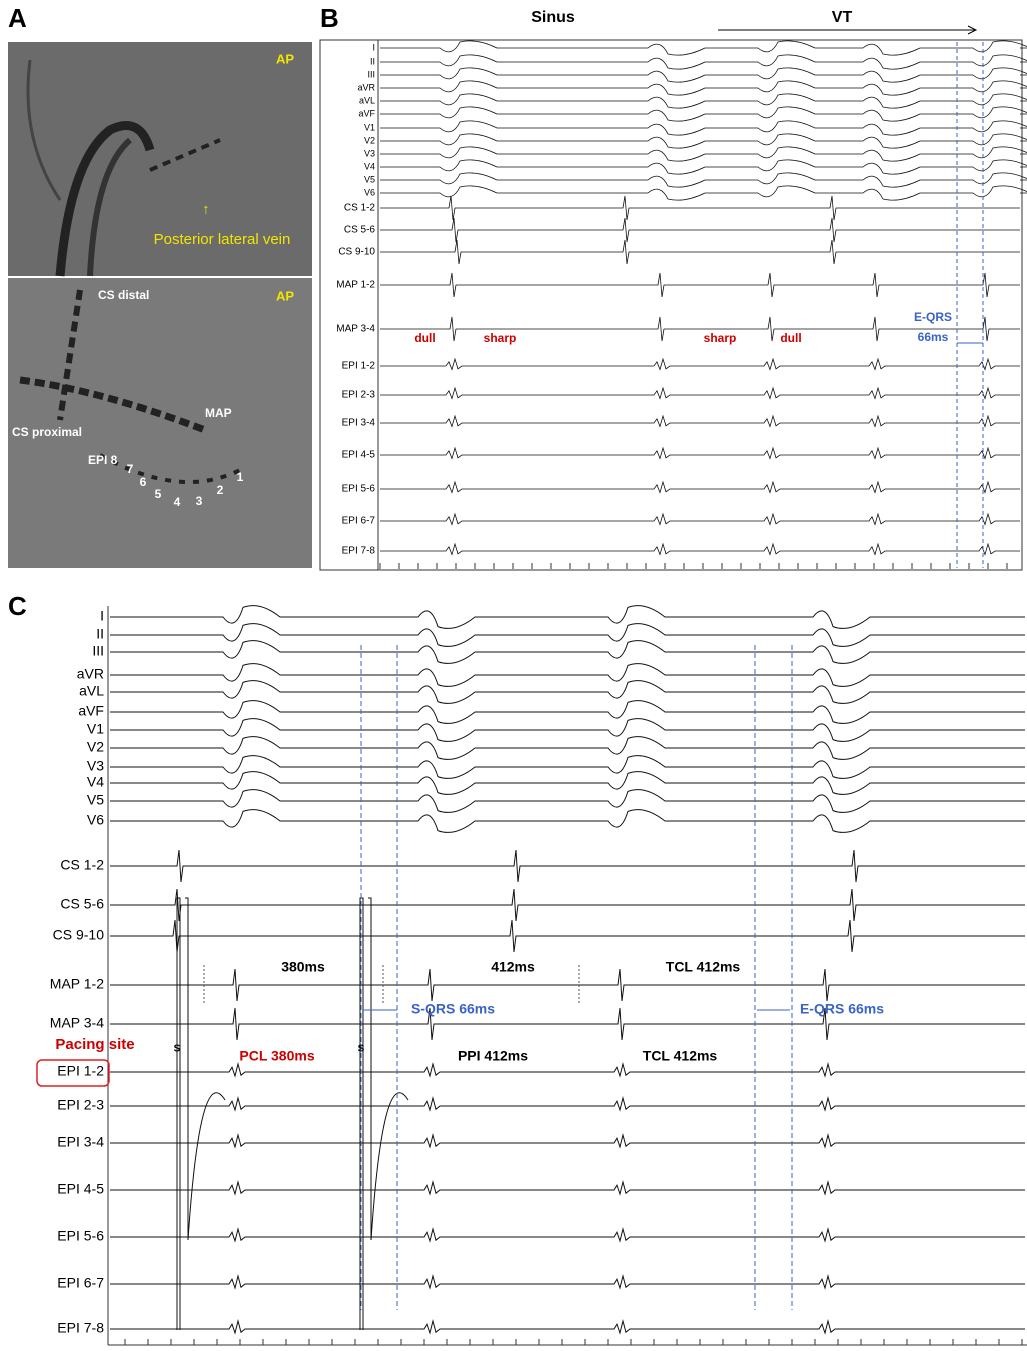  Describe the element at coordinates (80, 1189) in the screenshot. I see `channel-label: EPI 4-5` at that location.